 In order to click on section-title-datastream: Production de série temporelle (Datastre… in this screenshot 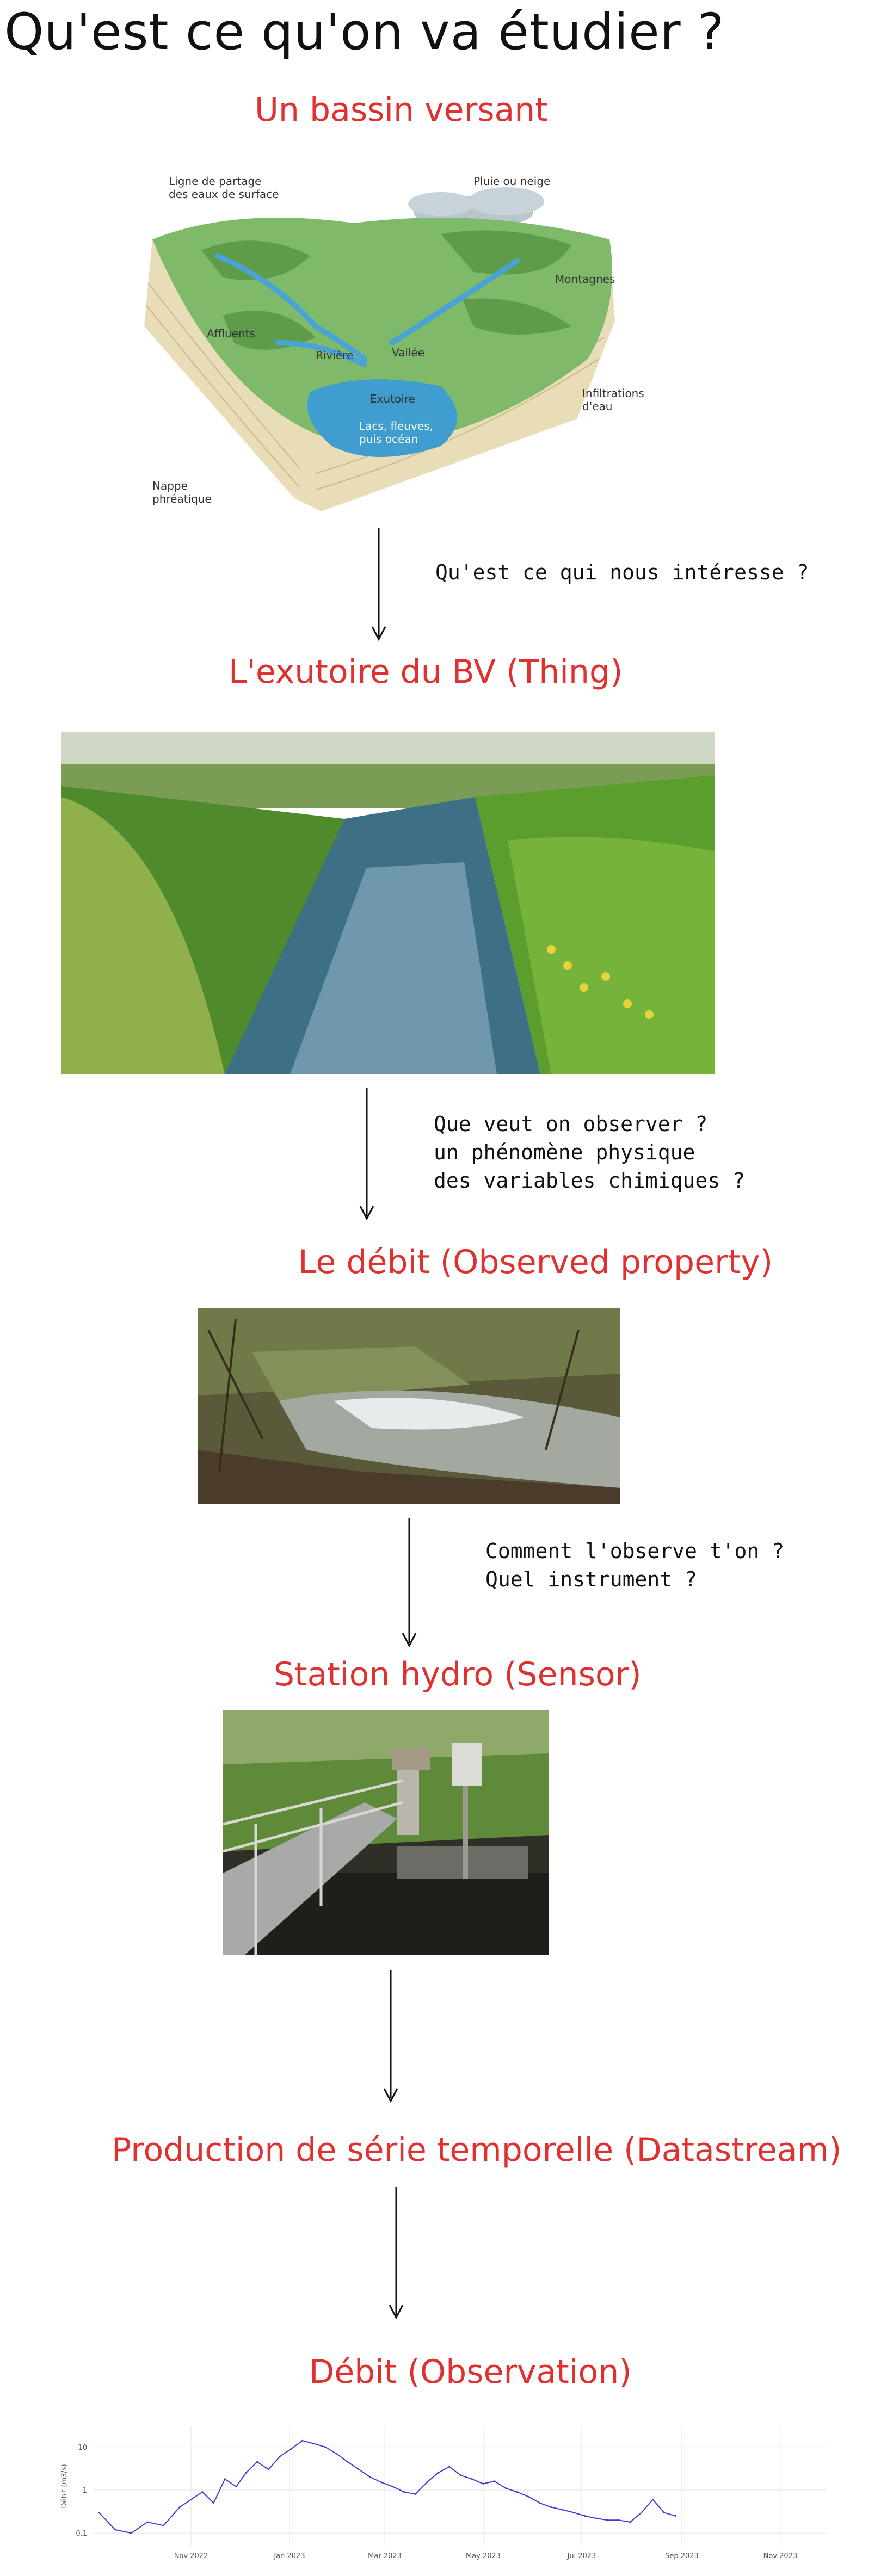, I will do `click(477, 2150)`.